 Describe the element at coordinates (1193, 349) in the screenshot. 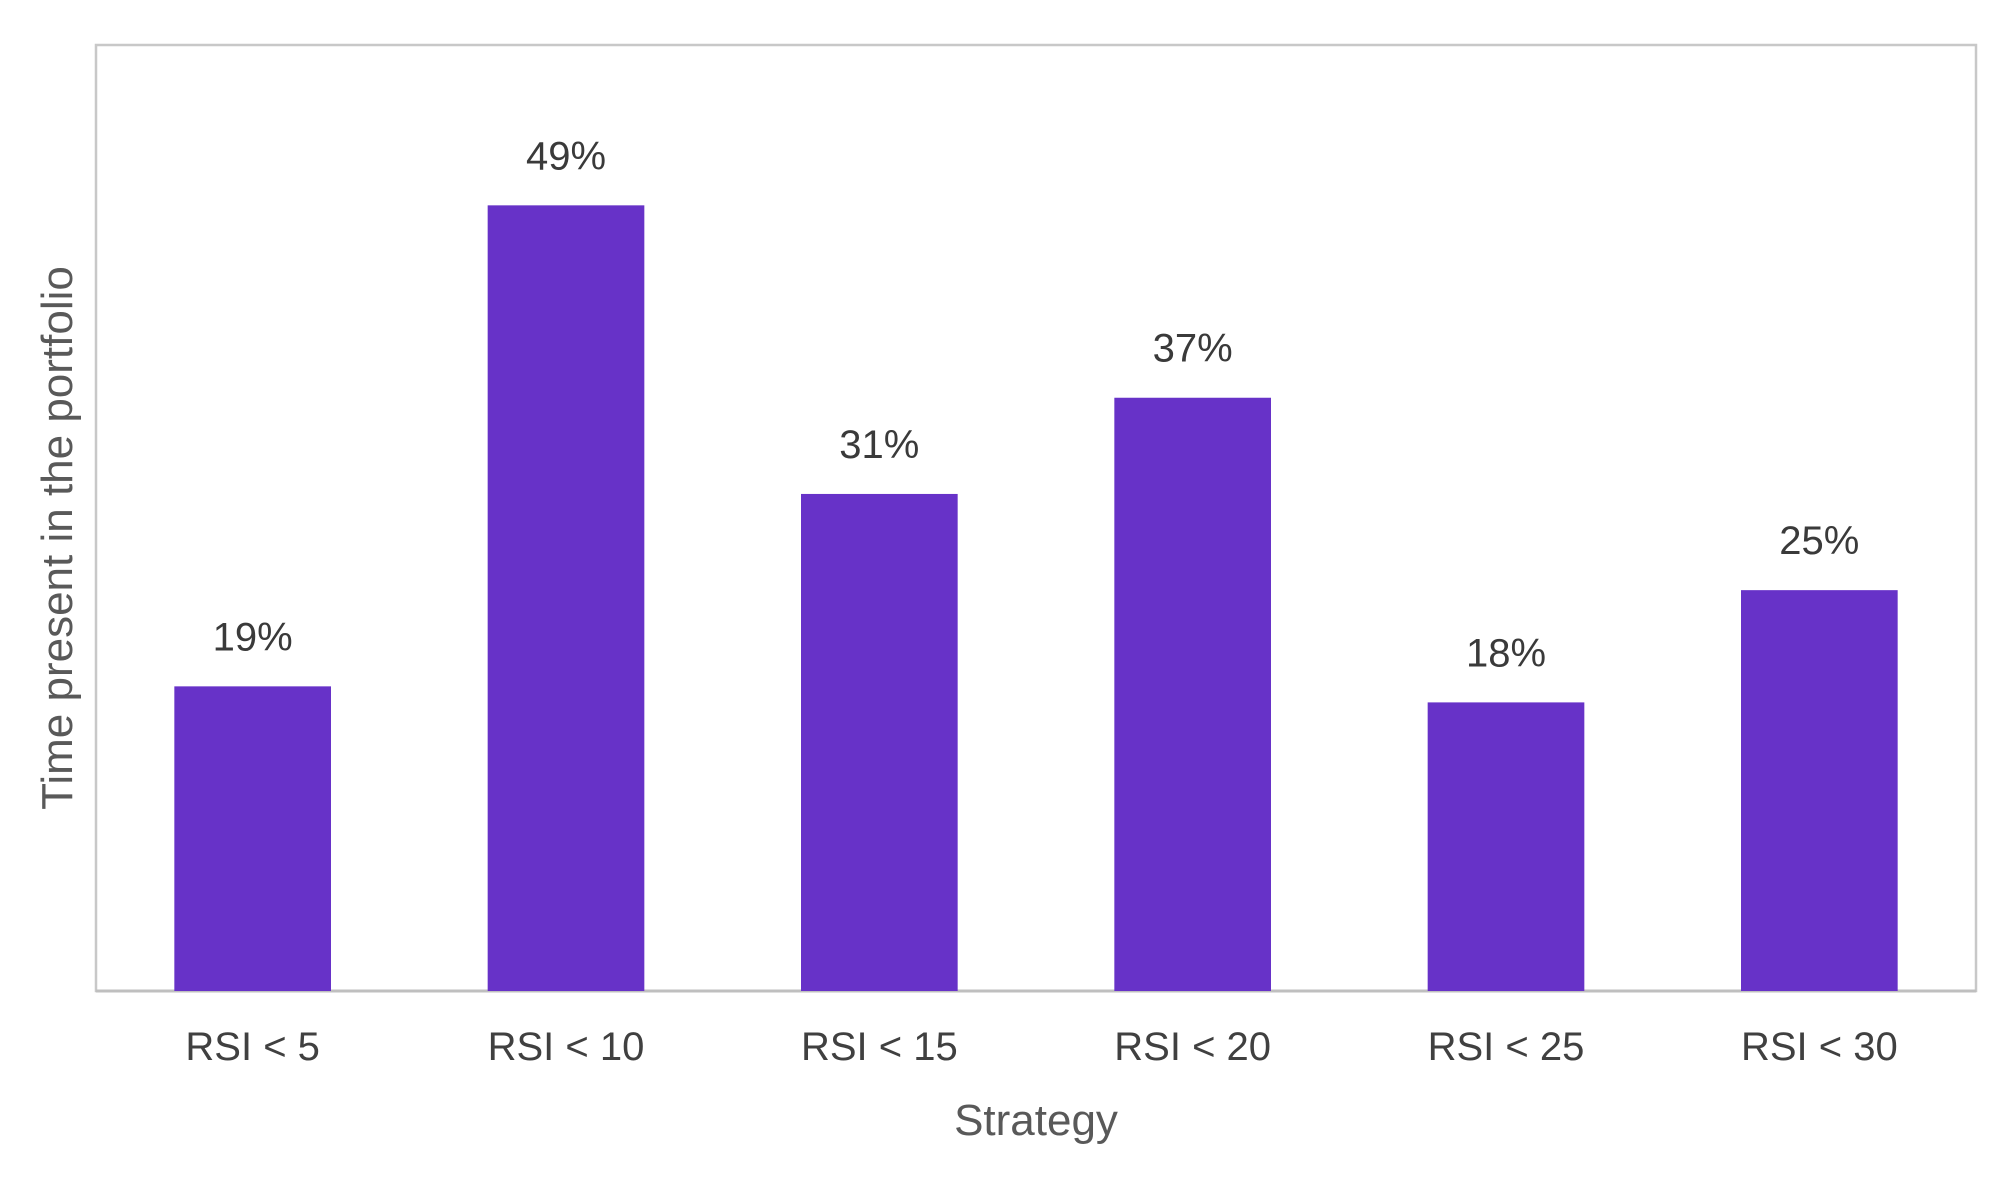

I see `data-label: 37%` at that location.